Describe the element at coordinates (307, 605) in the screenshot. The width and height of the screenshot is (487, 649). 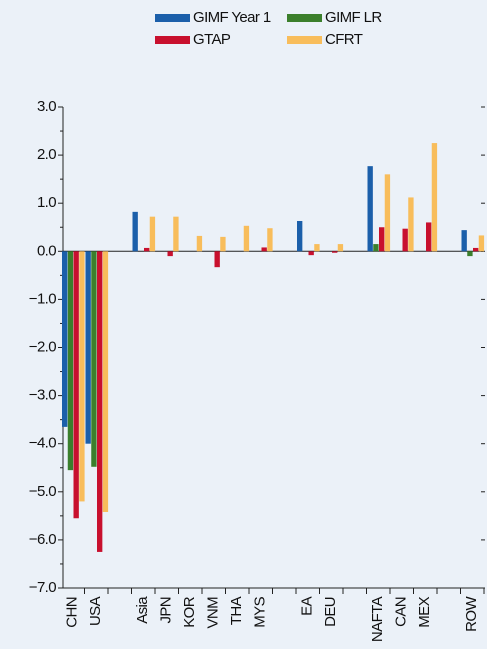
I see `x-tick-label: EA` at that location.